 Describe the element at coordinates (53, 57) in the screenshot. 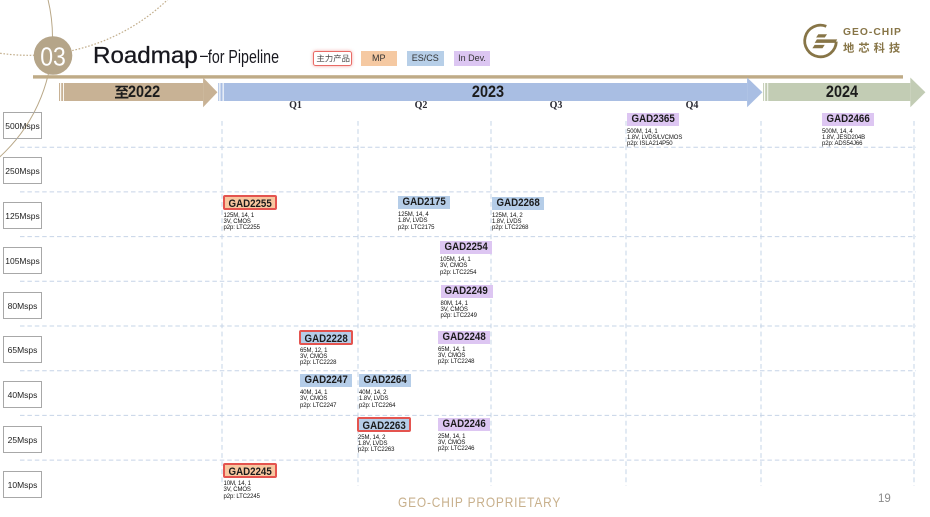

I see `svg-text: 03` at that location.